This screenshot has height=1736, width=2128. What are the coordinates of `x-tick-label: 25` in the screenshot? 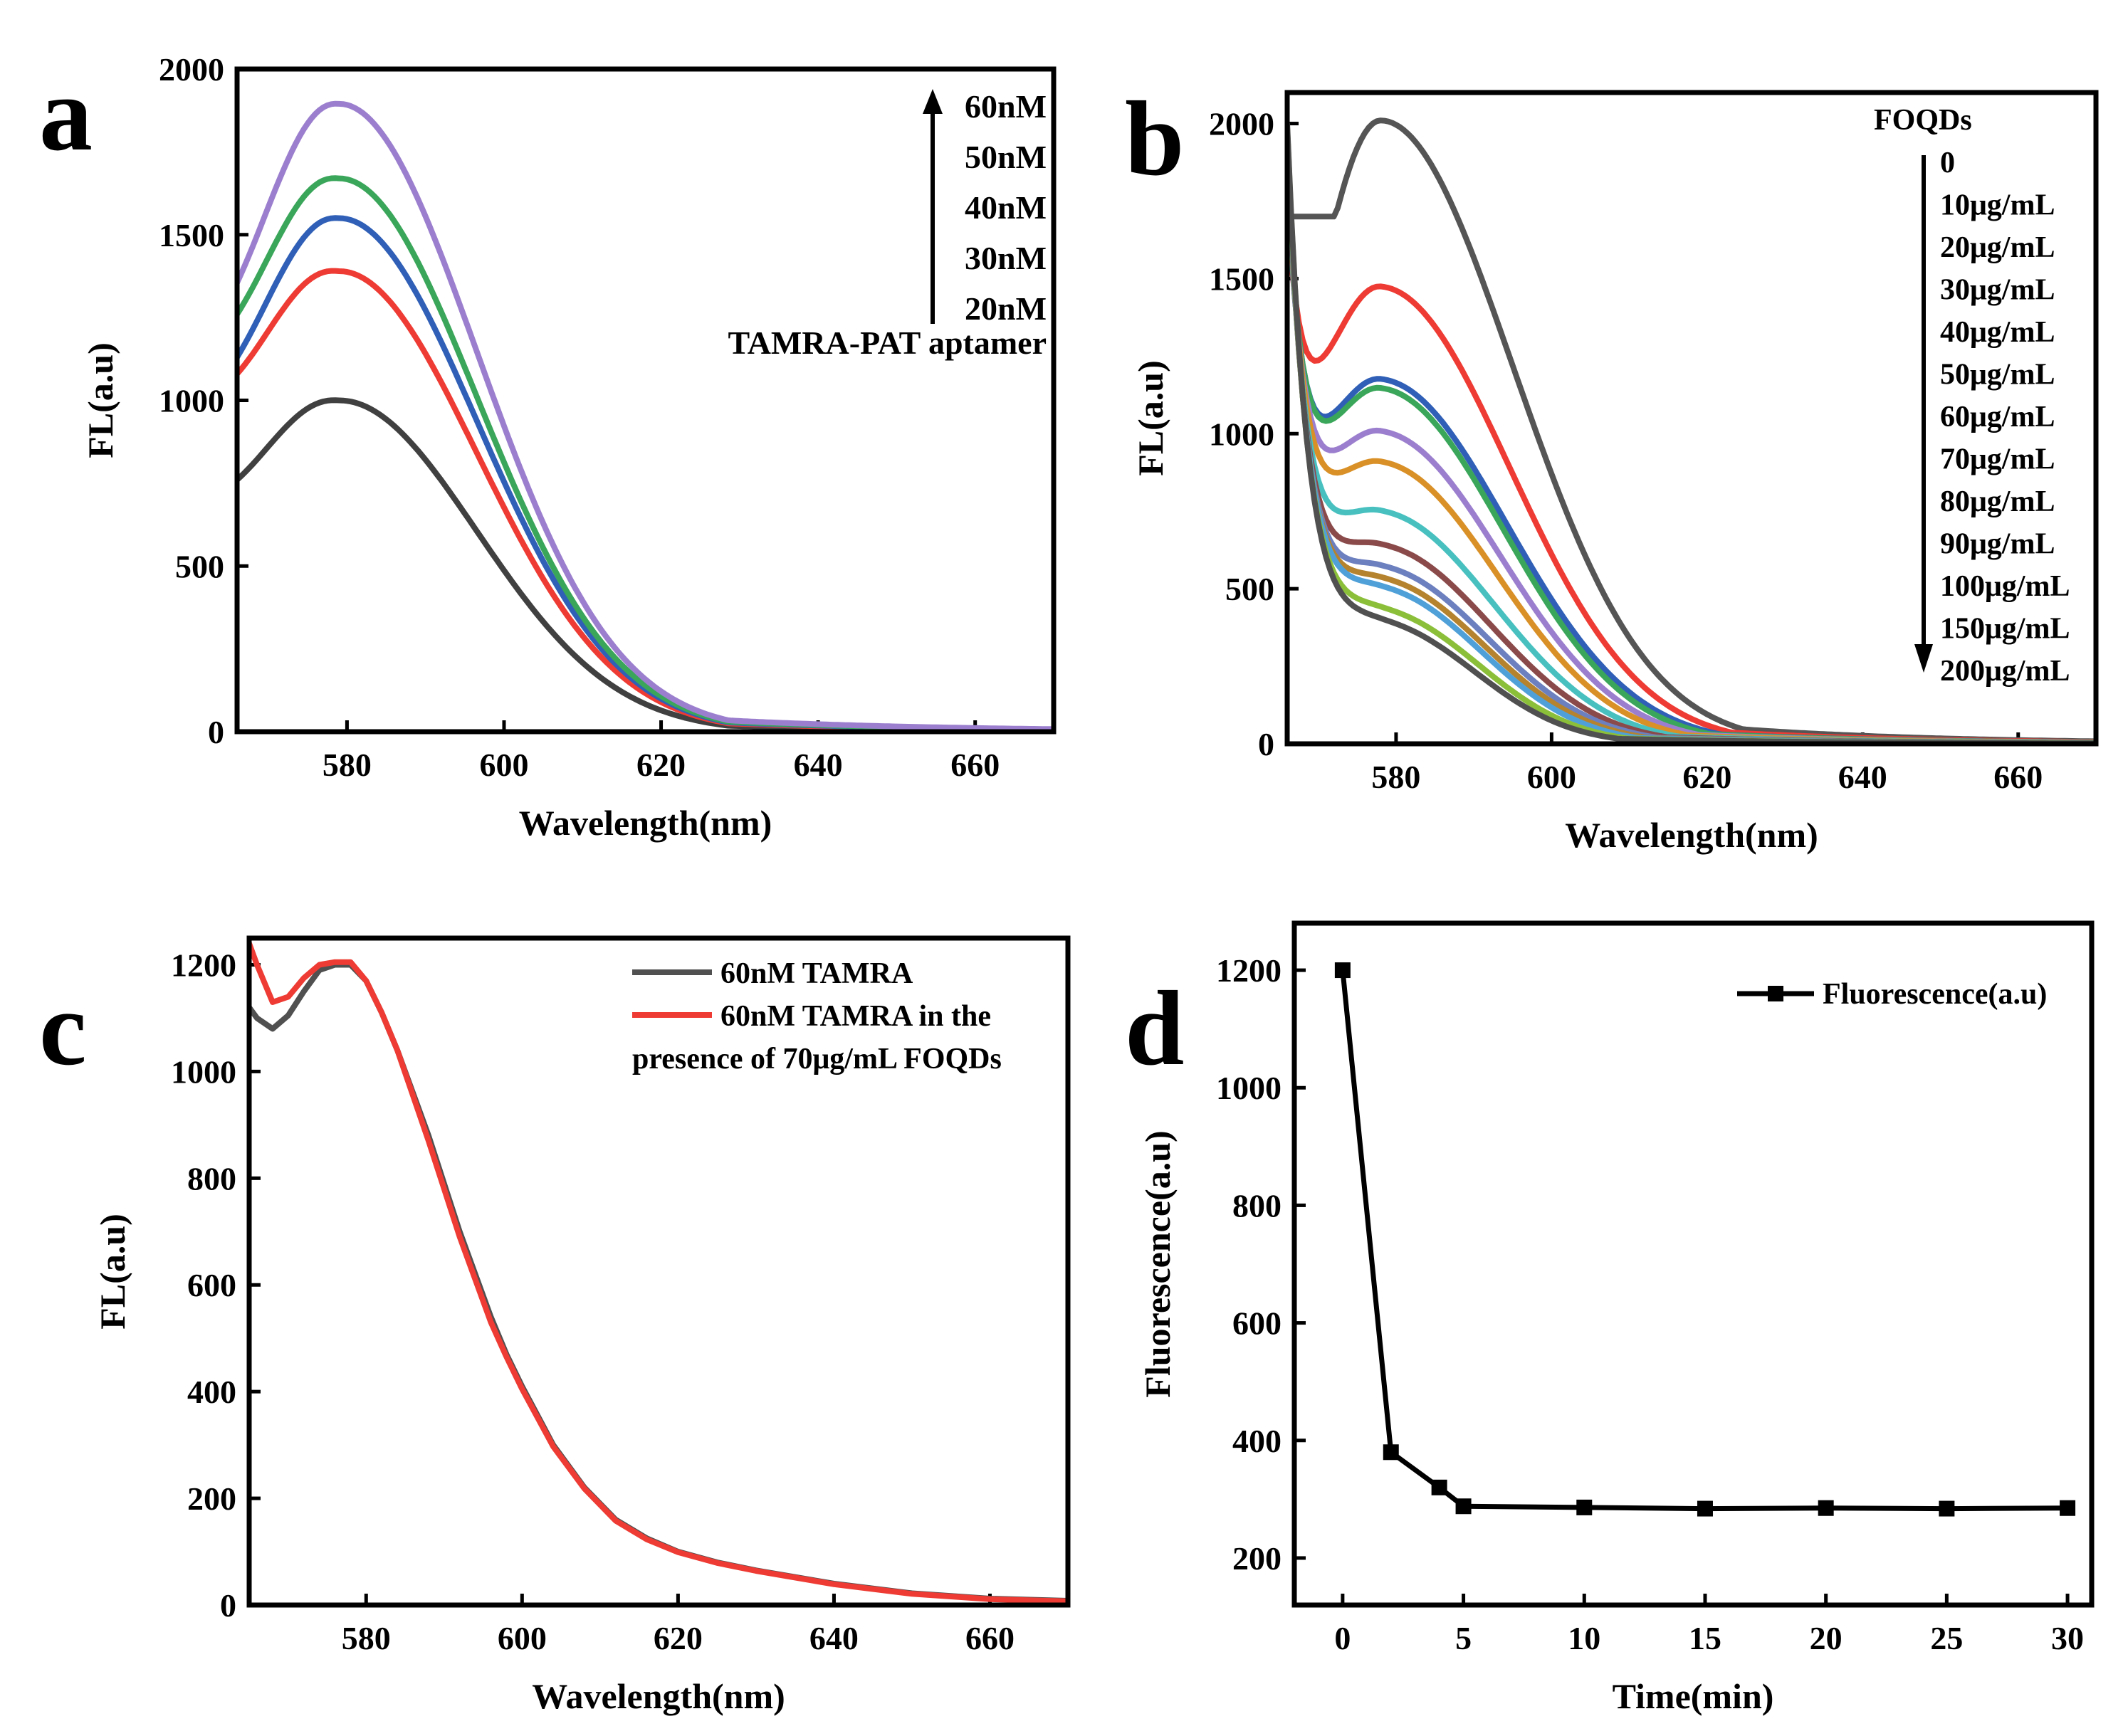 It's located at (1946, 1638).